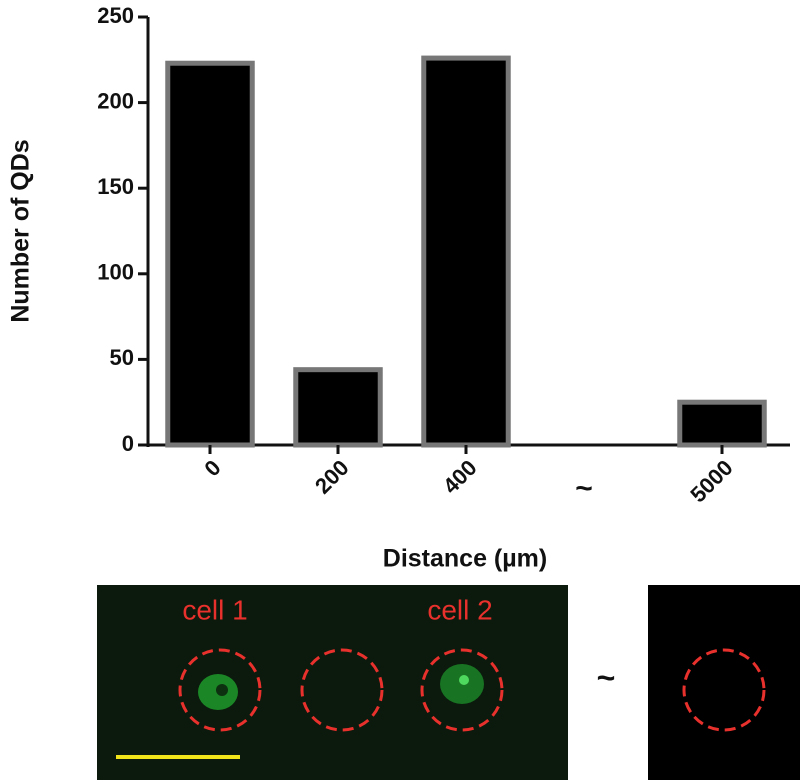 The height and width of the screenshot is (780, 800). Describe the element at coordinates (115, 15) in the screenshot. I see `y-tick-label: 250` at that location.